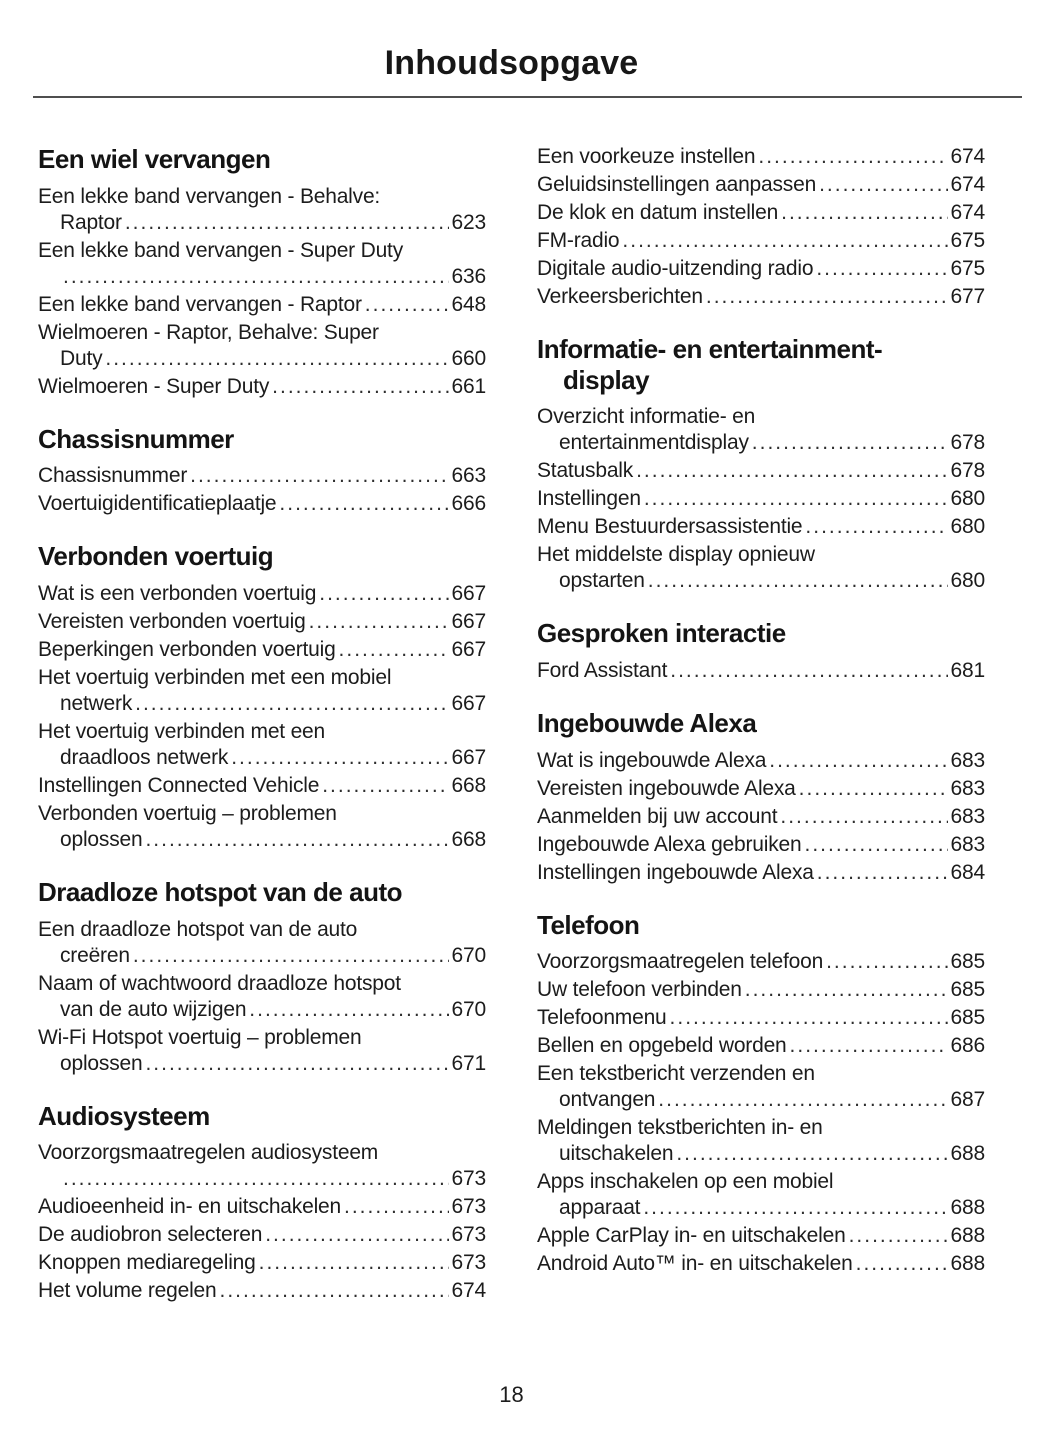 The width and height of the screenshot is (1055, 1448). I want to click on toc-entry: Een lekke band vervangen - Super Duty 636, so click(262, 264).